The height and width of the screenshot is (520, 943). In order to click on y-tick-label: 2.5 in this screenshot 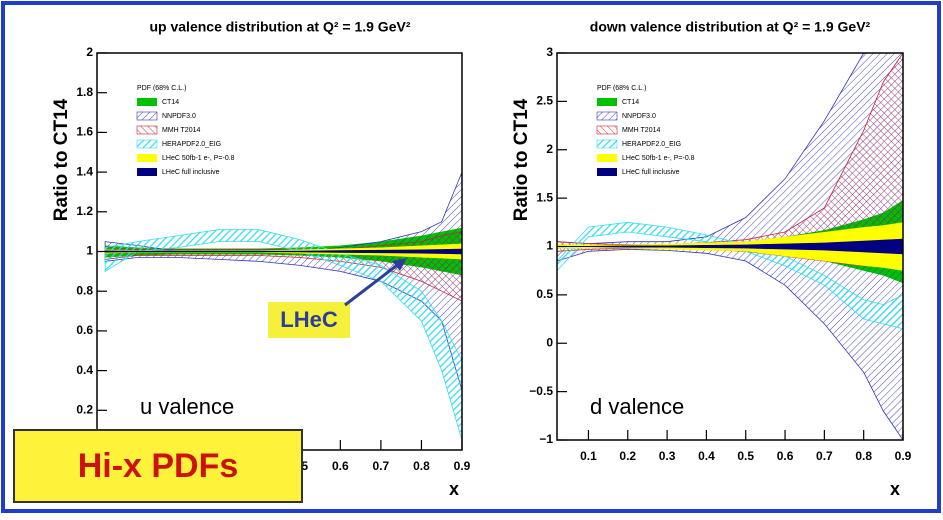, I will do `click(544, 101)`.